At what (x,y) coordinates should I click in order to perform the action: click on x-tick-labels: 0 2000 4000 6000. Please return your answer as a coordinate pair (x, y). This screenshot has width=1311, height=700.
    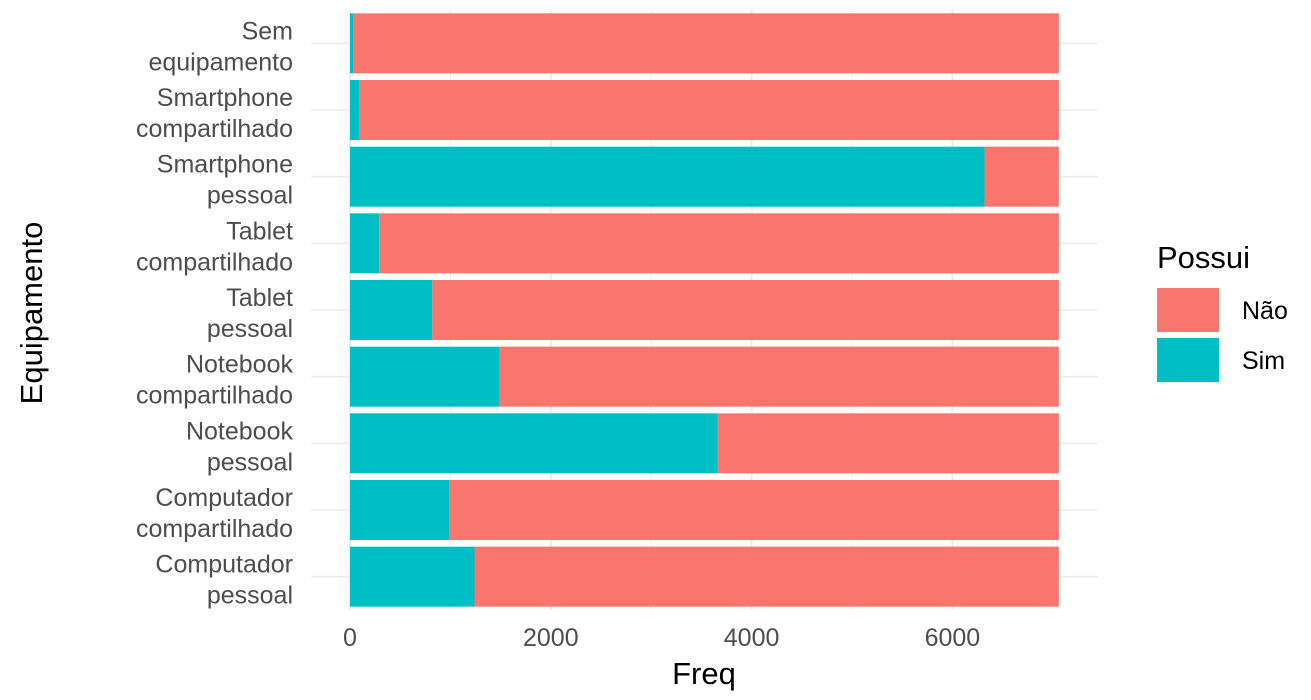
    Looking at the image, I should click on (661, 638).